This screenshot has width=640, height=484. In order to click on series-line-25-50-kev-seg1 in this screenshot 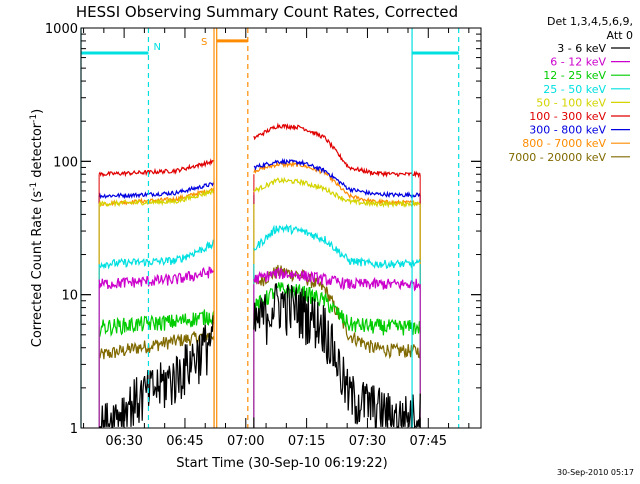, I will do `click(337, 246)`.